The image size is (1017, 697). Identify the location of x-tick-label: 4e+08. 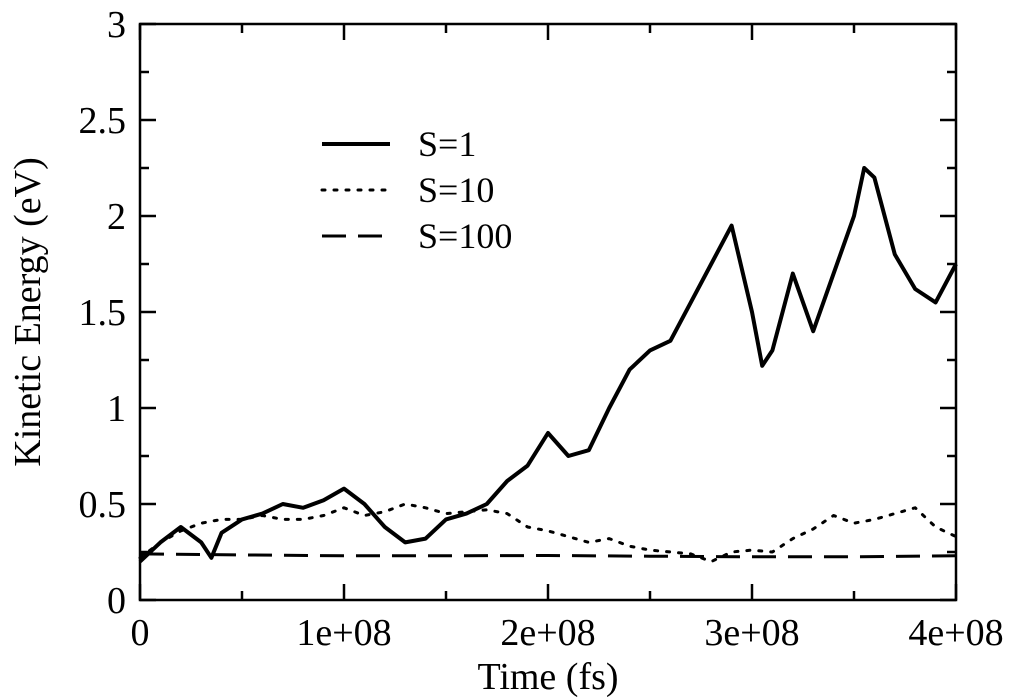
(955, 633).